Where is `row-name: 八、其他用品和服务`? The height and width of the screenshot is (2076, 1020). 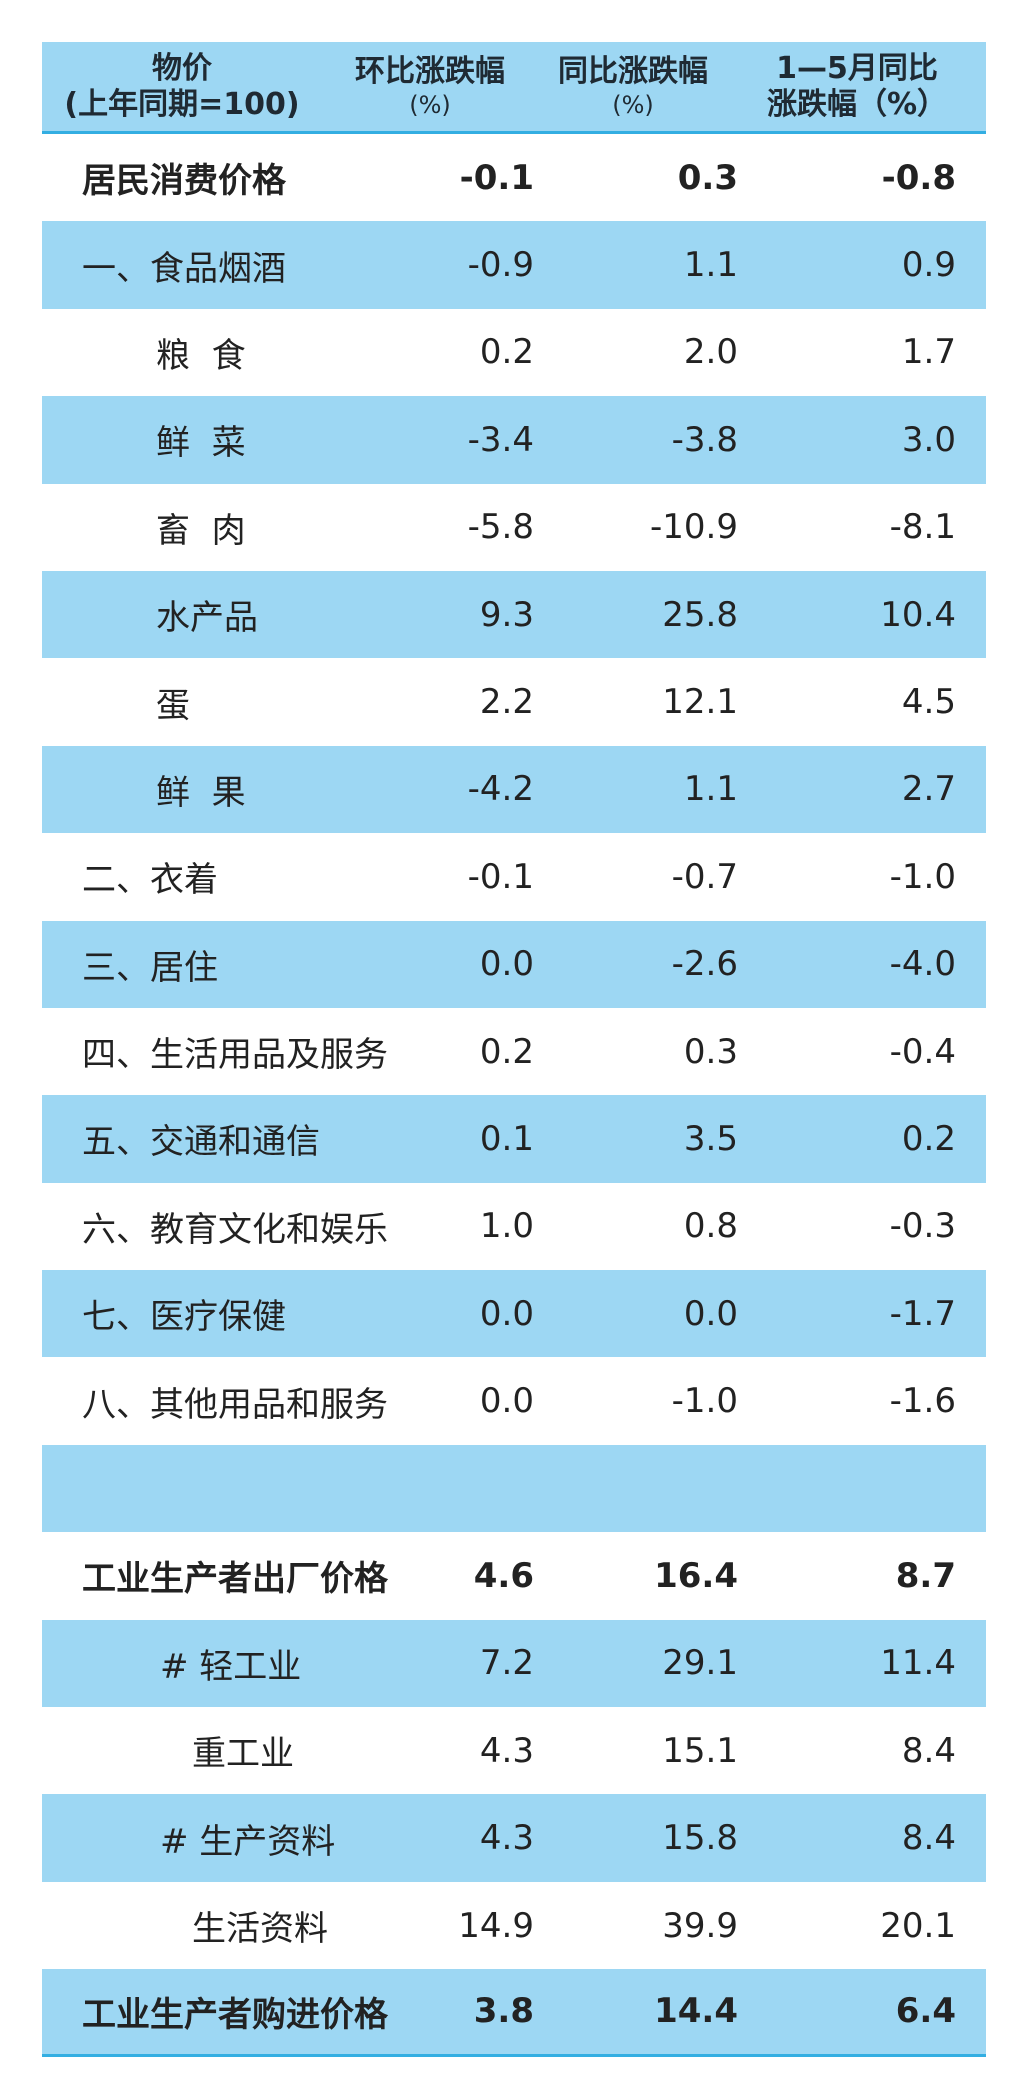
row-name: 八、其他用品和服务 is located at coordinates (235, 1404).